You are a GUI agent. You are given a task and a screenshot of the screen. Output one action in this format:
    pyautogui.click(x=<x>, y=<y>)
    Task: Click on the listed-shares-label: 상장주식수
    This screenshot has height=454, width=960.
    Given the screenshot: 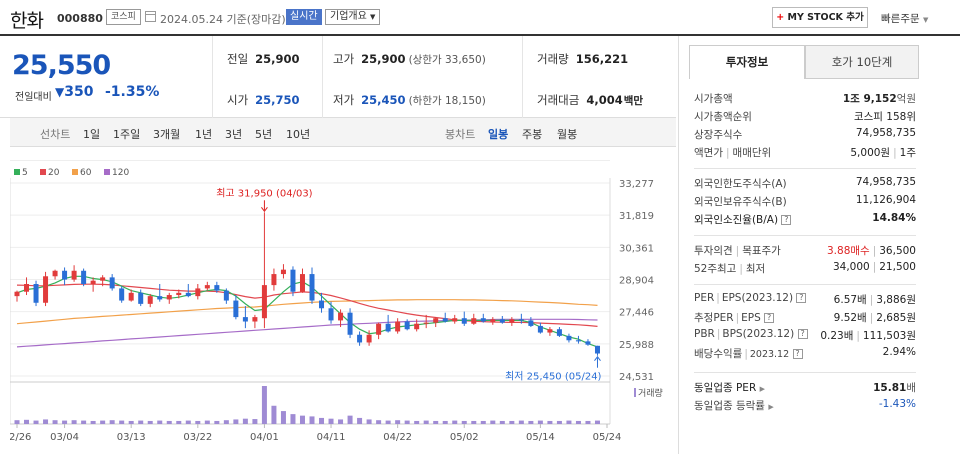 What is the action you would take?
    pyautogui.click(x=718, y=135)
    